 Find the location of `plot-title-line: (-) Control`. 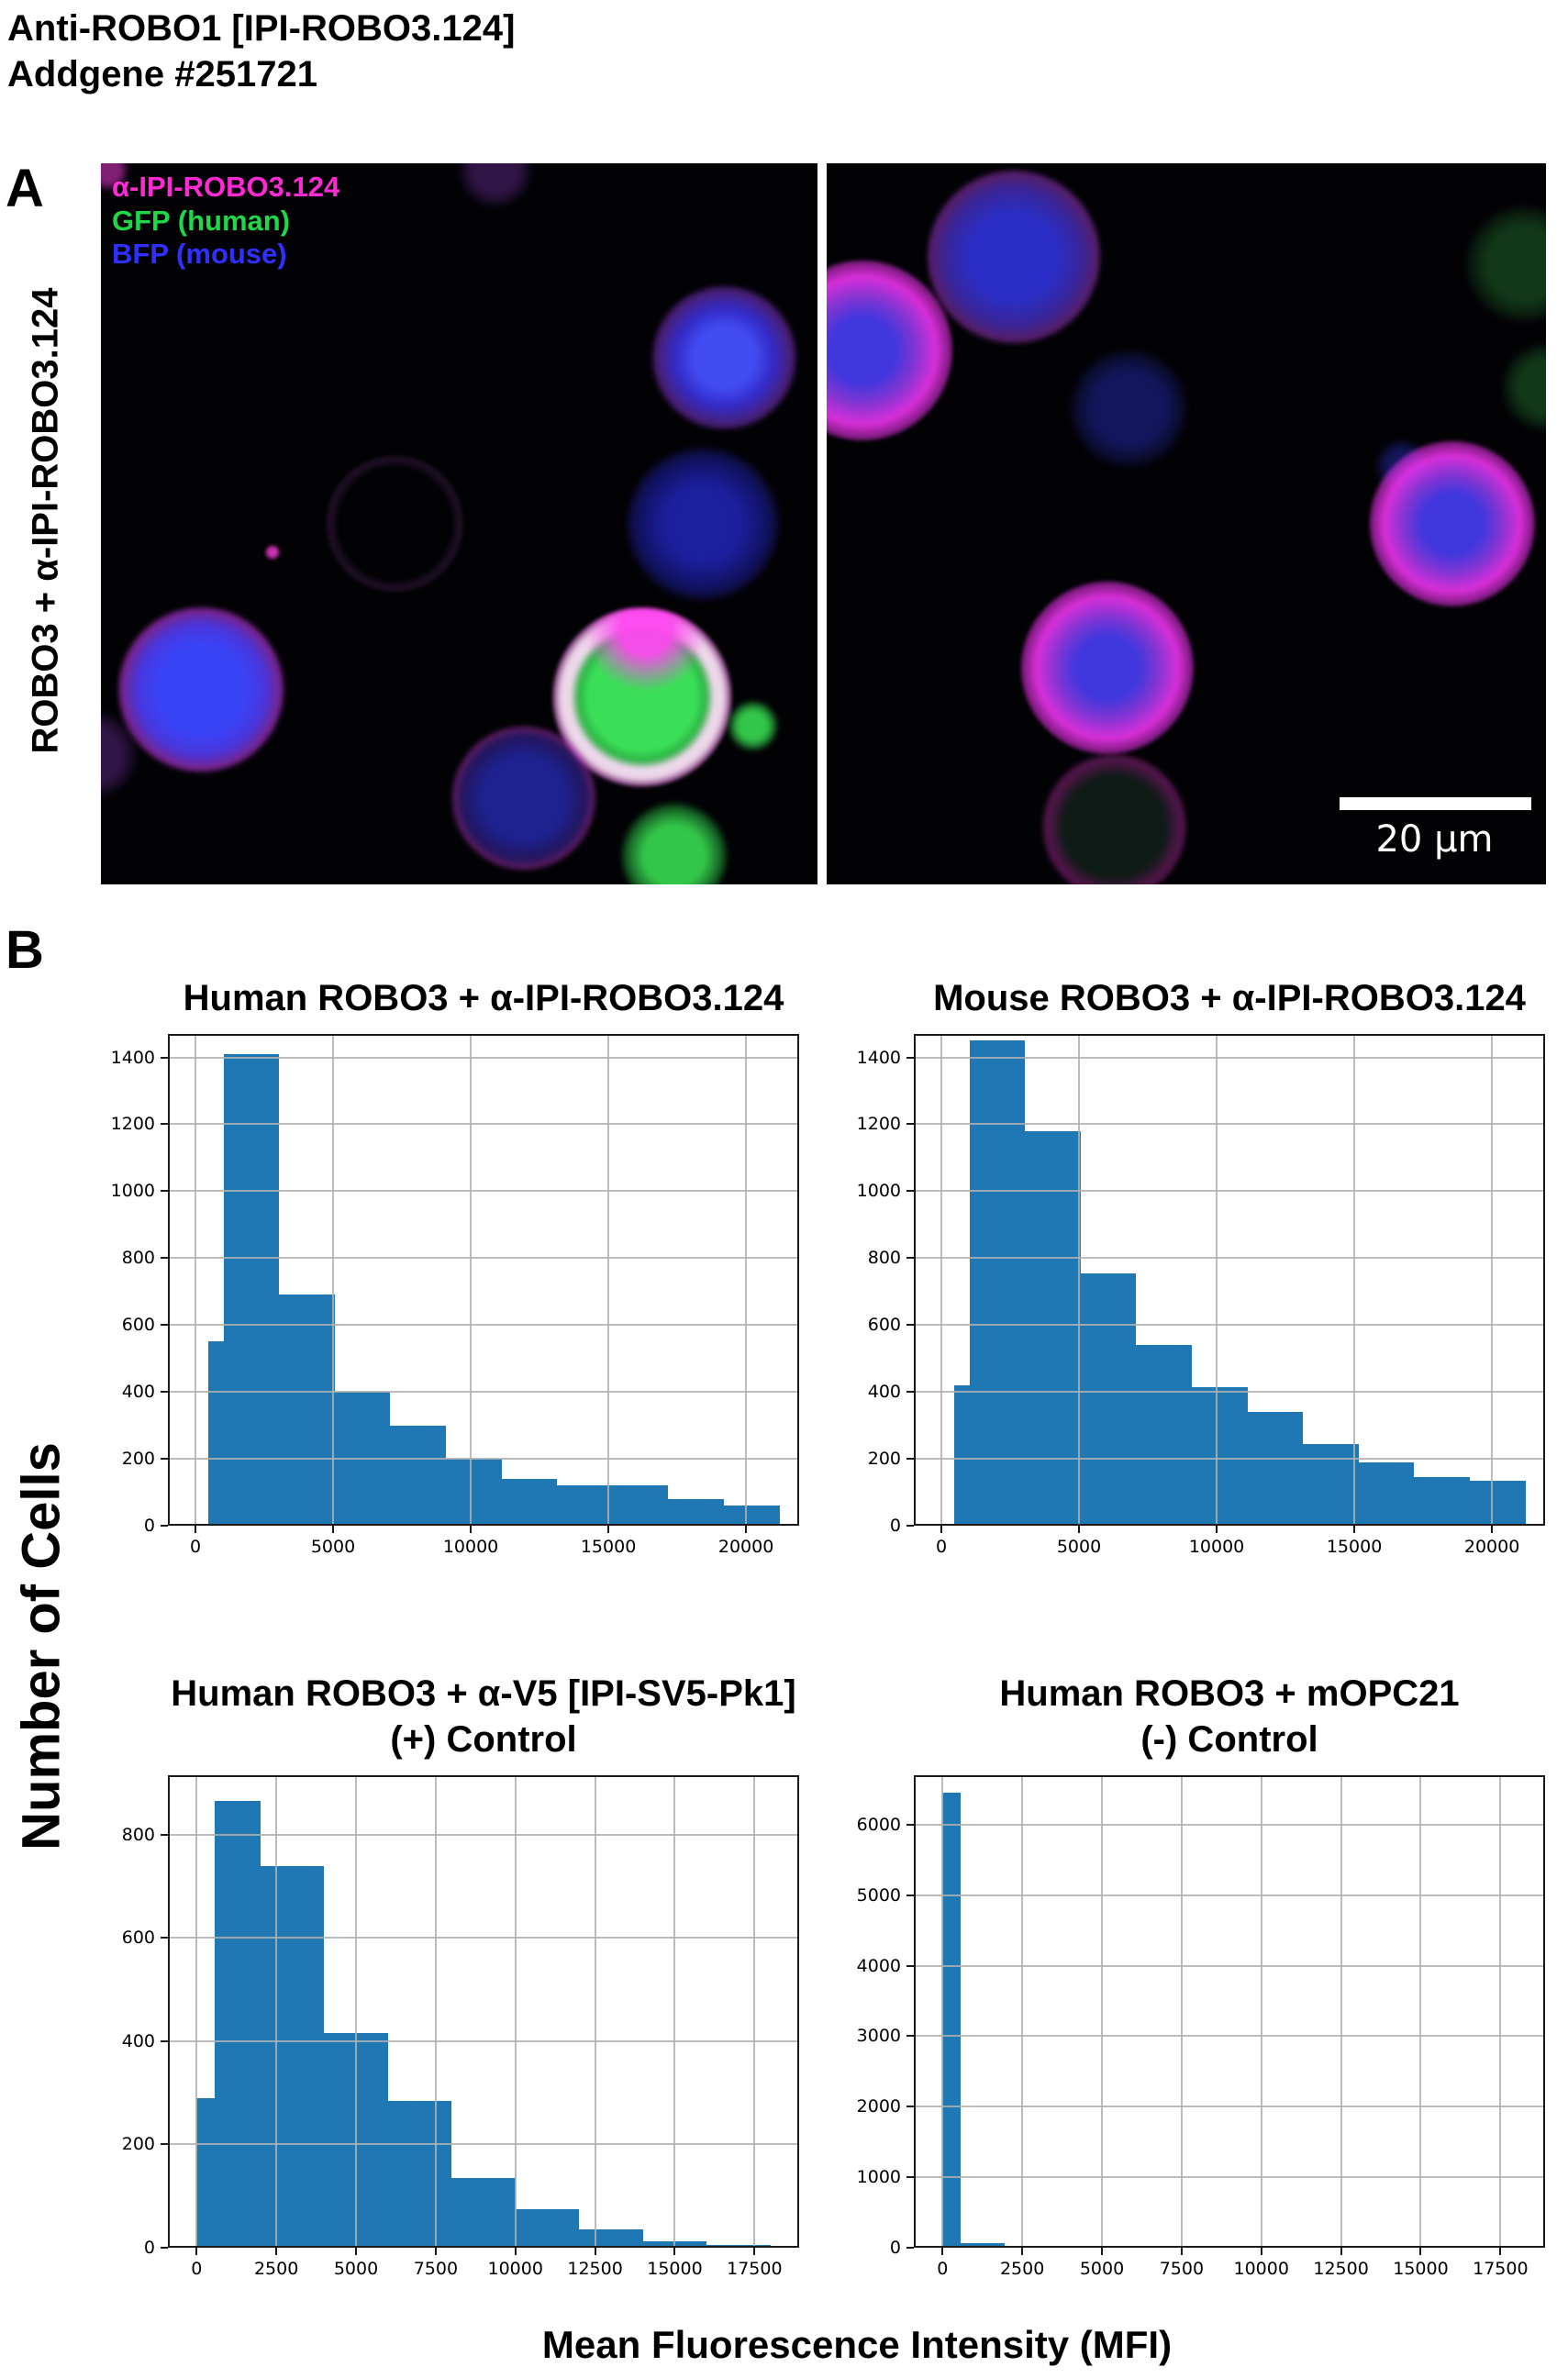

plot-title-line: (-) Control is located at coordinates (1229, 1739).